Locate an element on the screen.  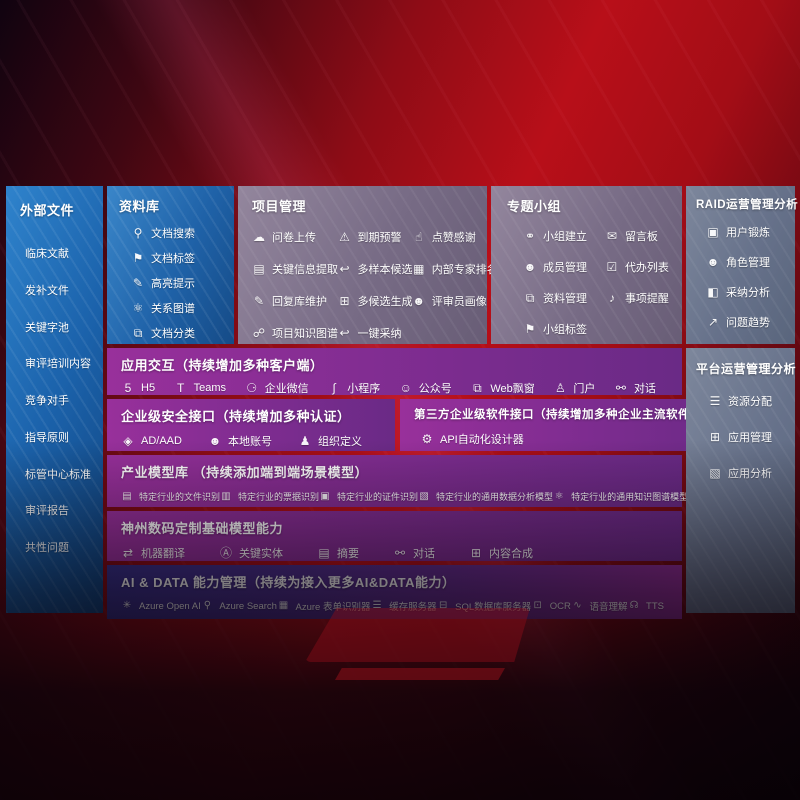
summary-icon: ▤ is located at coordinates (324, 553).